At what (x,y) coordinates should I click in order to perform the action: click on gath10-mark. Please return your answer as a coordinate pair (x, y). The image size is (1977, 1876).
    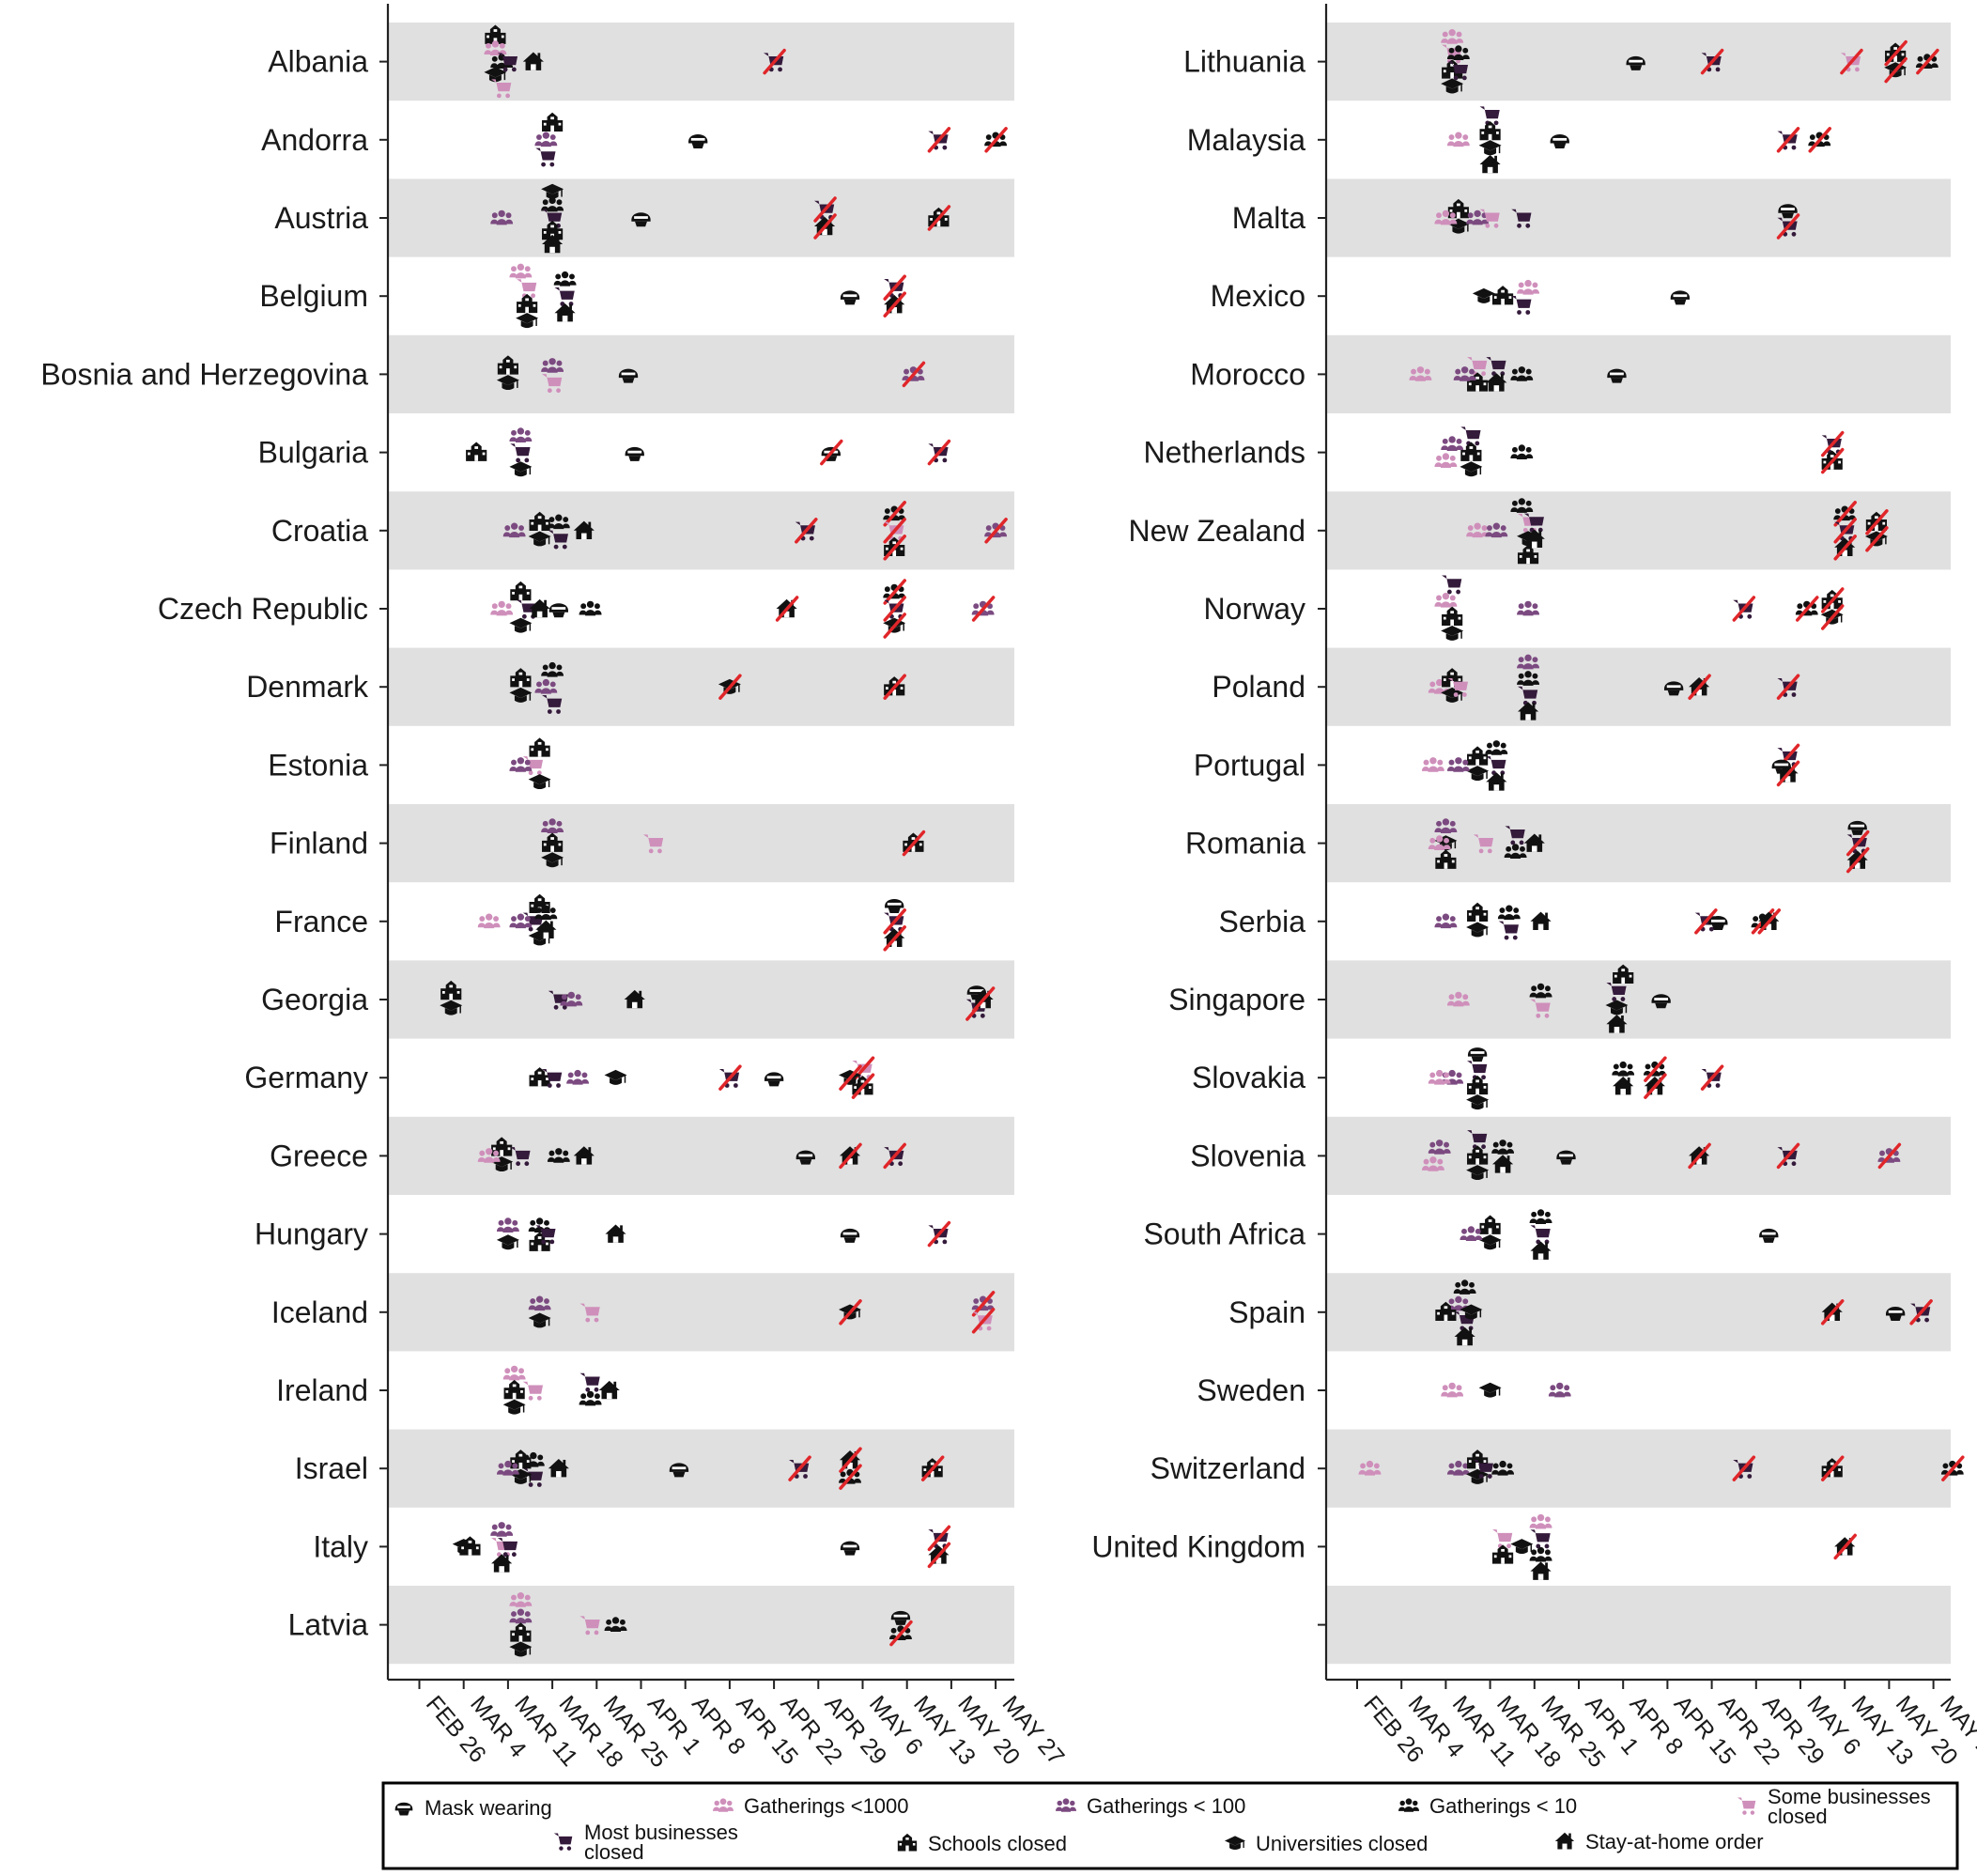
    Looking at the image, I should click on (1496, 748).